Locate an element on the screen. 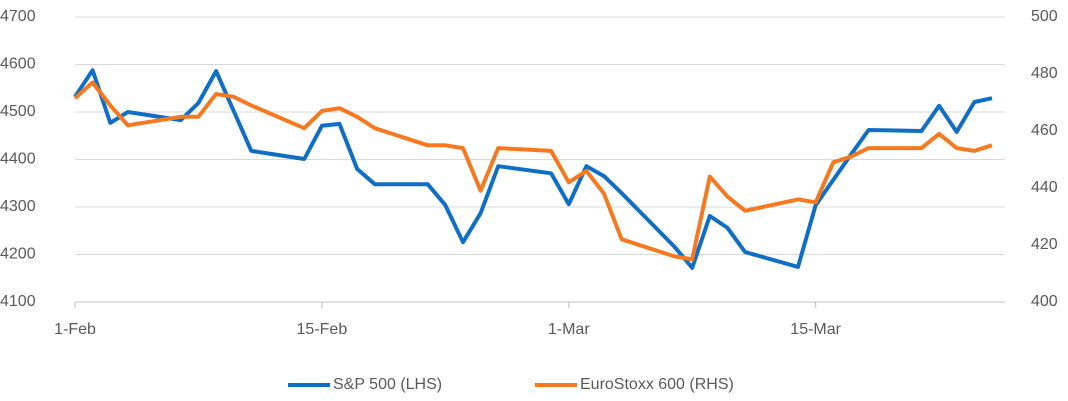 Image resolution: width=1068 pixels, height=401 pixels. y2-tick-label: 420 is located at coordinates (1044, 244).